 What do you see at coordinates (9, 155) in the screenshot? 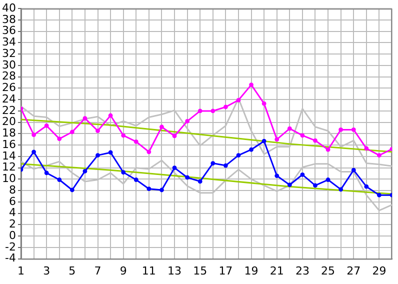
I see `y-tick-label: 14` at bounding box center [9, 155].